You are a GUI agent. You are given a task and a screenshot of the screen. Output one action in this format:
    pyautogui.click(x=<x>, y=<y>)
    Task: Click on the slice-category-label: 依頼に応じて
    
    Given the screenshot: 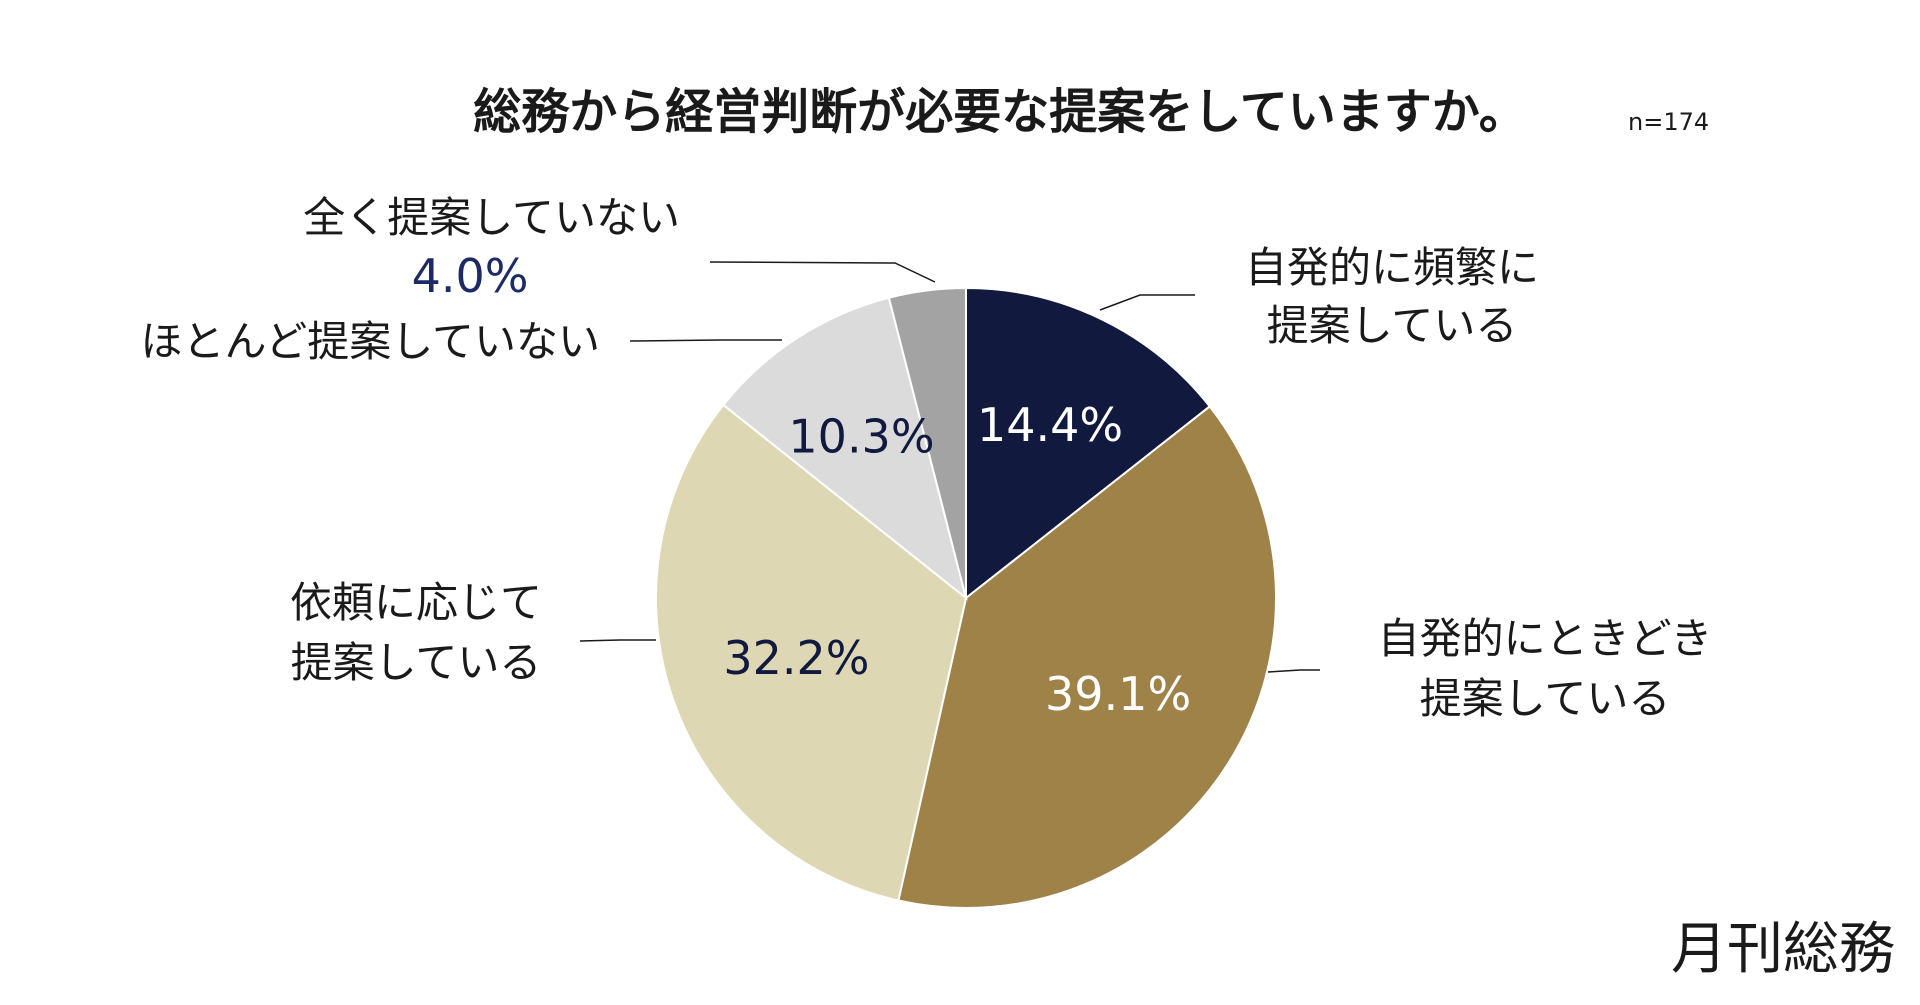 What is the action you would take?
    pyautogui.click(x=416, y=602)
    